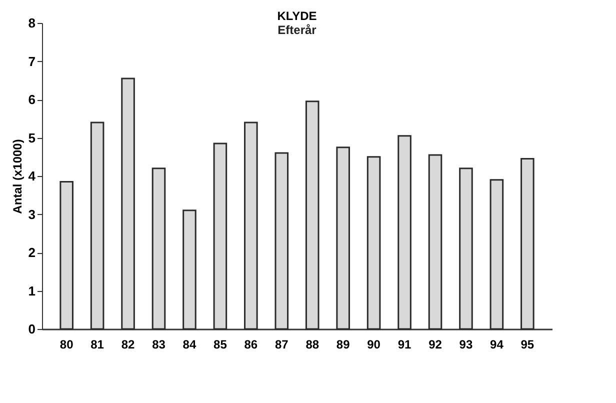 The height and width of the screenshot is (403, 616). Describe the element at coordinates (435, 345) in the screenshot. I see `x-tick-label: 92` at that location.